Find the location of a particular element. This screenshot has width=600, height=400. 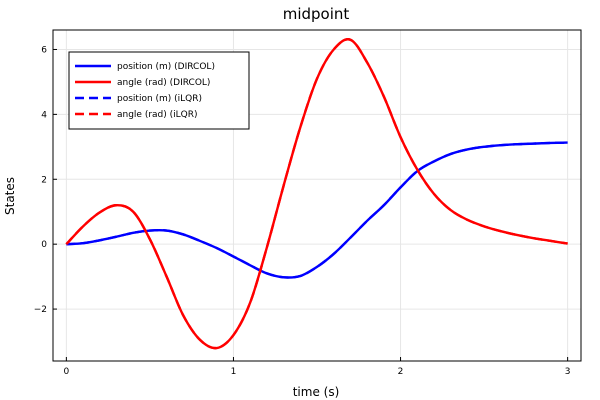

y-tick-label: 4 is located at coordinates (44, 115).